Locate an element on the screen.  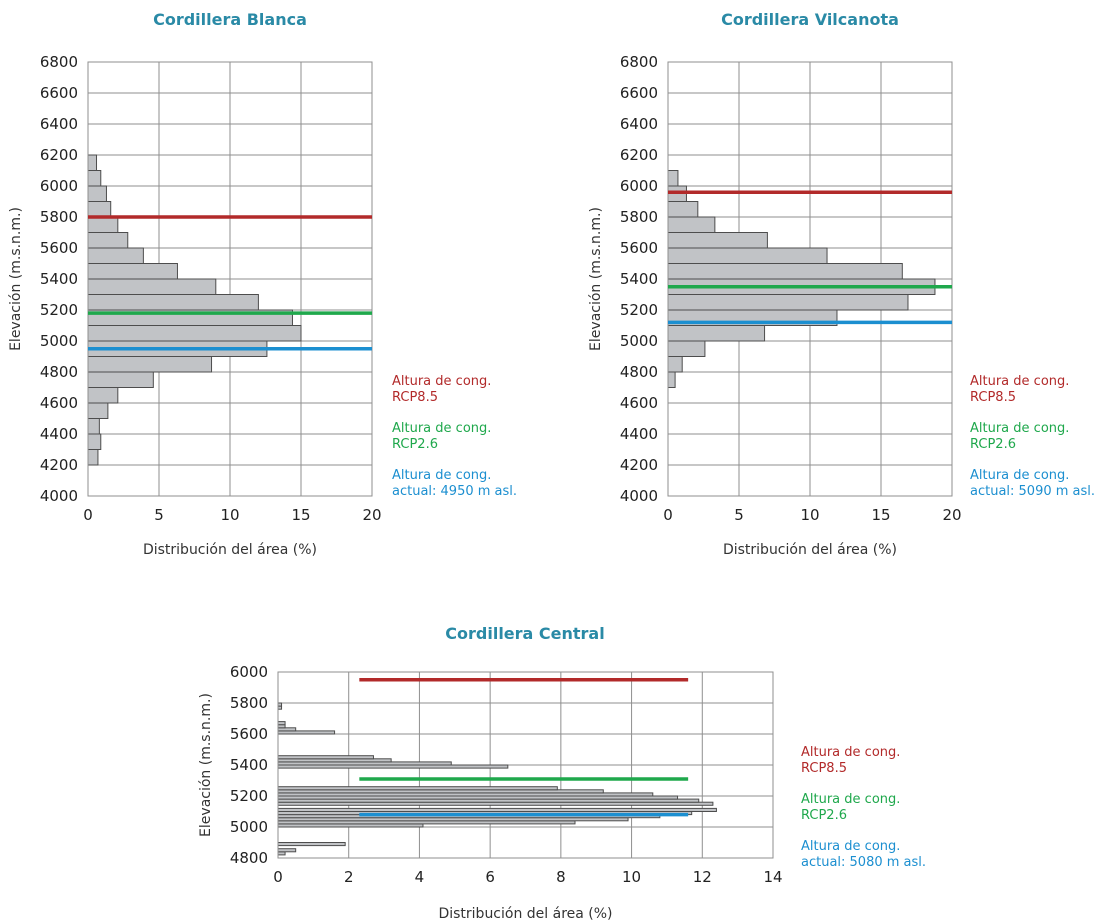
y-tick-label: 6800 is located at coordinates (639, 62).